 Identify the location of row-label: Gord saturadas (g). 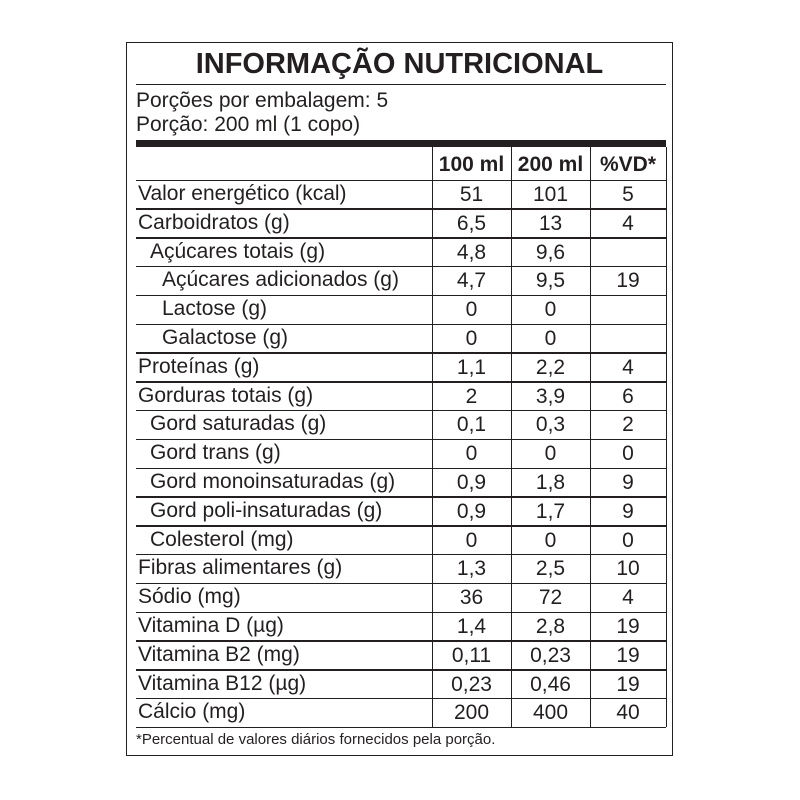
(238, 424).